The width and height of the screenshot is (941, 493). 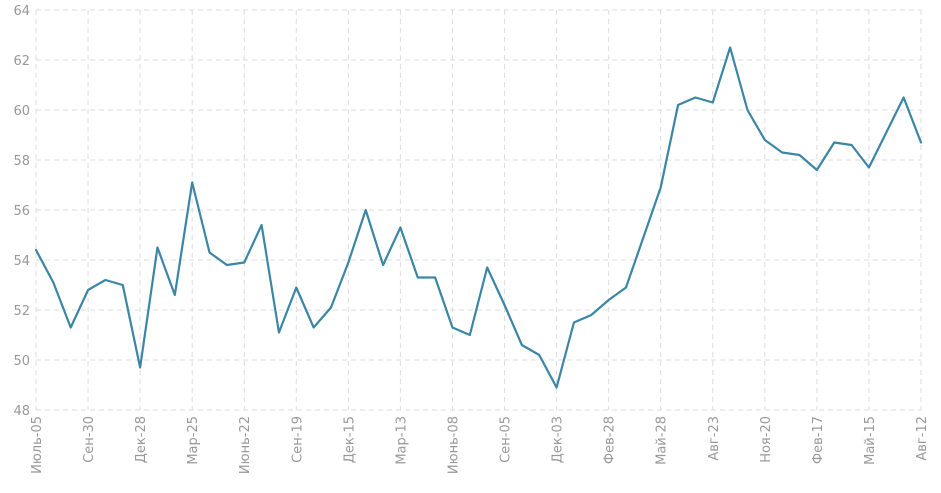 I want to click on x-tick-label: Фев-28, so click(x=610, y=440).